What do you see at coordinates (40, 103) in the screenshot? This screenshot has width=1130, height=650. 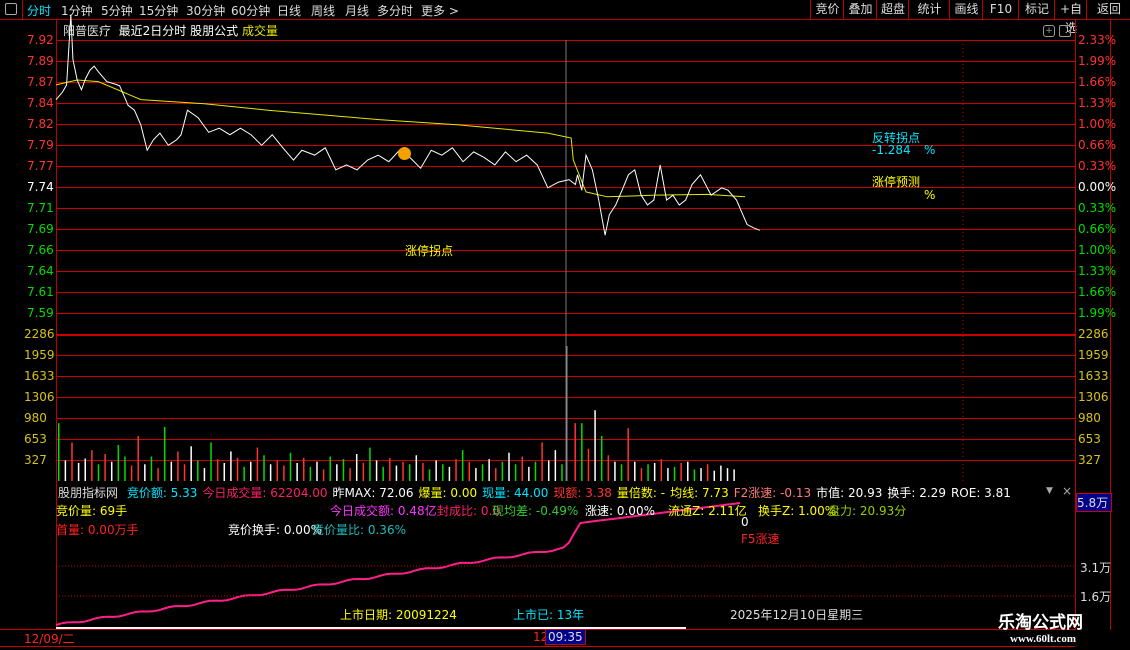 I see `price-axis-label: 7.84` at bounding box center [40, 103].